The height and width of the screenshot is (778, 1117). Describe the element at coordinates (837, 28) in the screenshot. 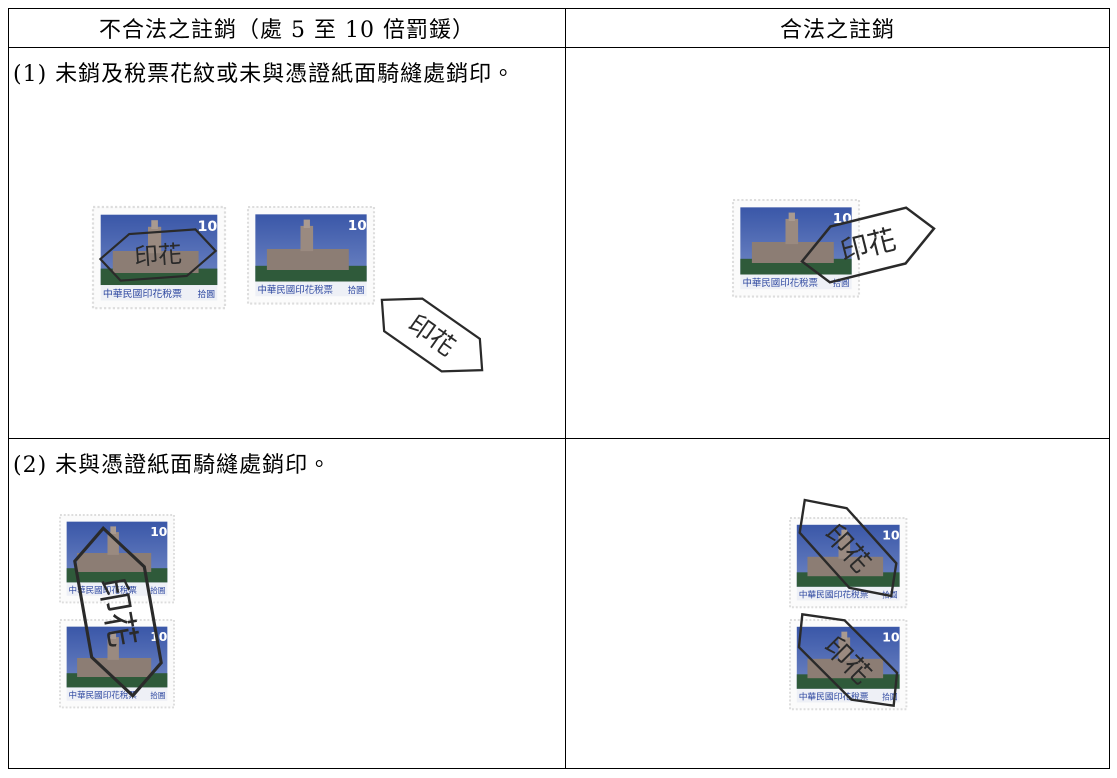

I see `header-cell: 合法之註銷` at that location.